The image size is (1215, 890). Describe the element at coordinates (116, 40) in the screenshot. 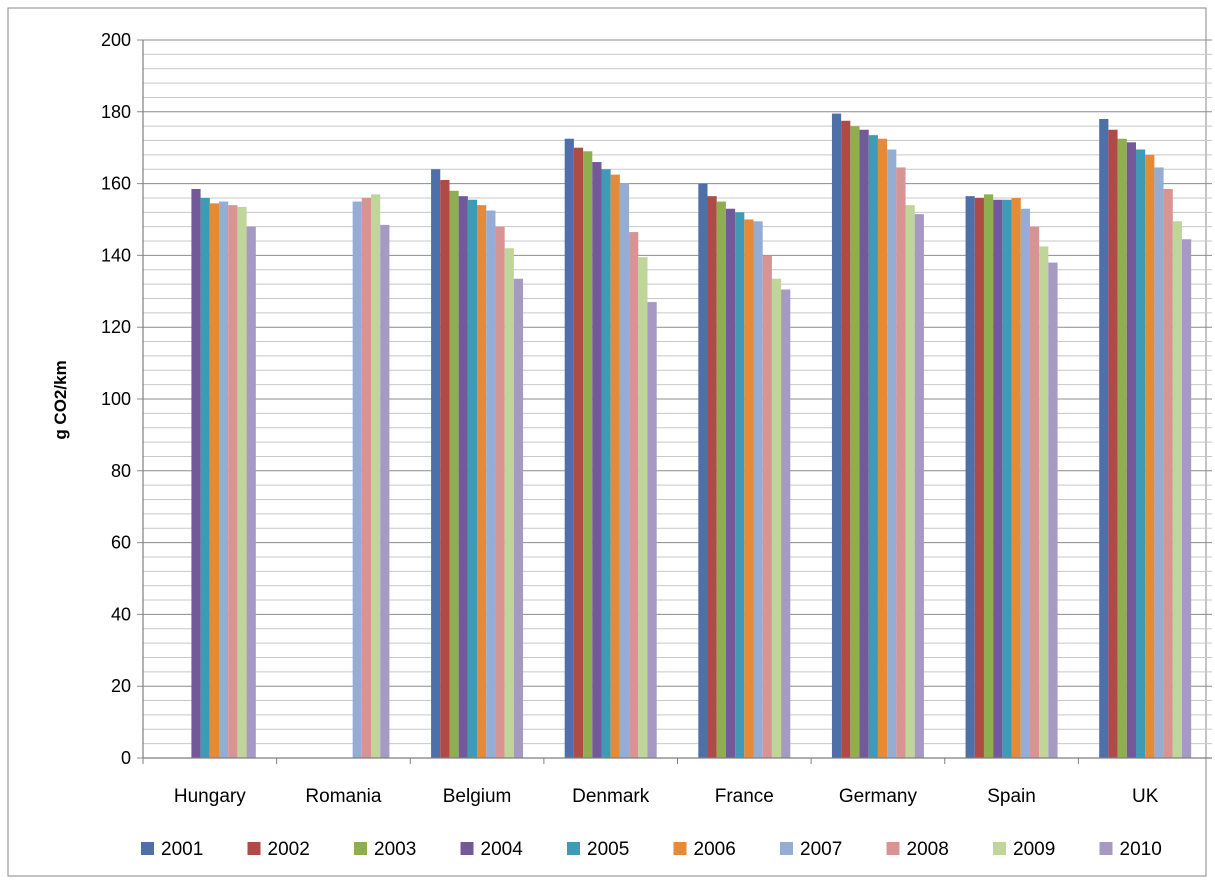

I see `y-tick-label: 200` at that location.